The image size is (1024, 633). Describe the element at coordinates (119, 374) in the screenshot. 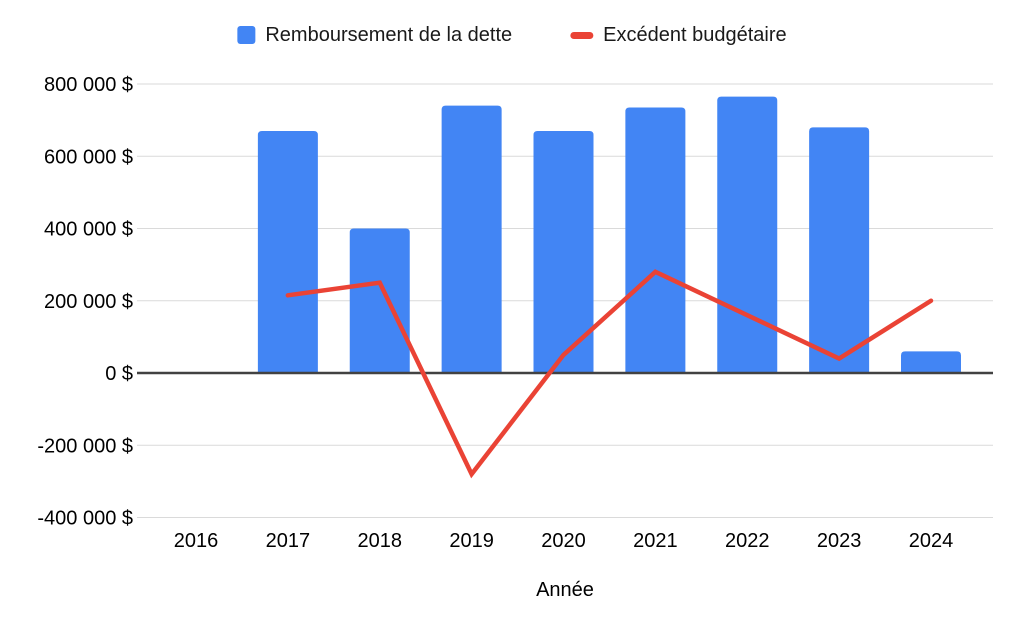

I see `y-tick-label: 0 $` at that location.